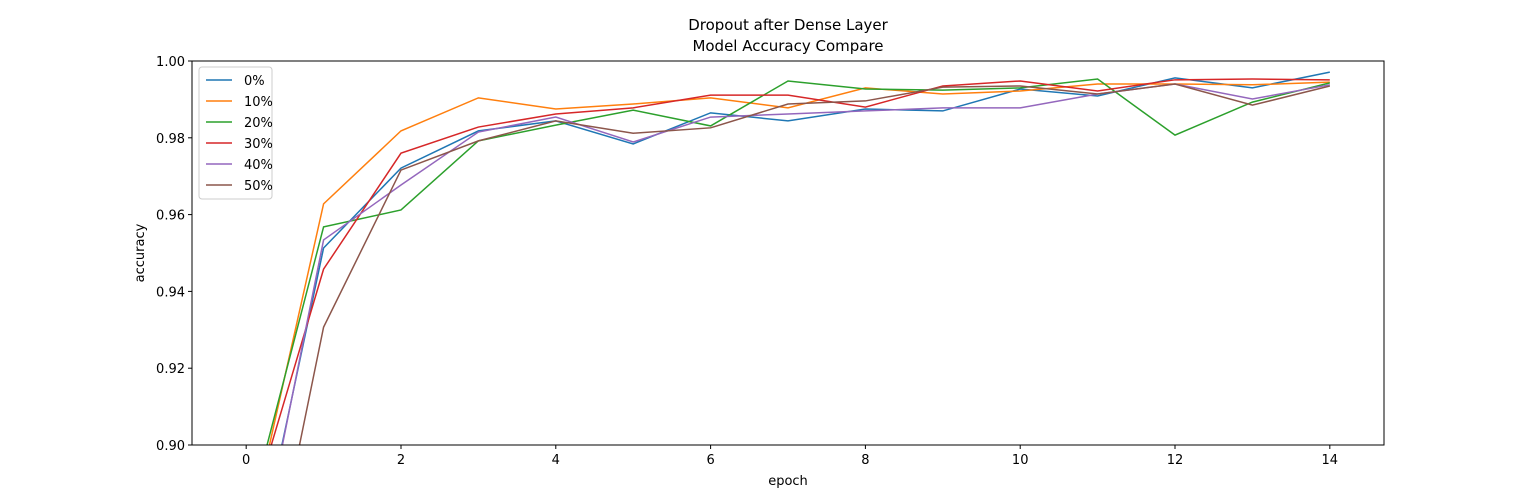  I want to click on x-tick-label: 0, so click(246, 460).